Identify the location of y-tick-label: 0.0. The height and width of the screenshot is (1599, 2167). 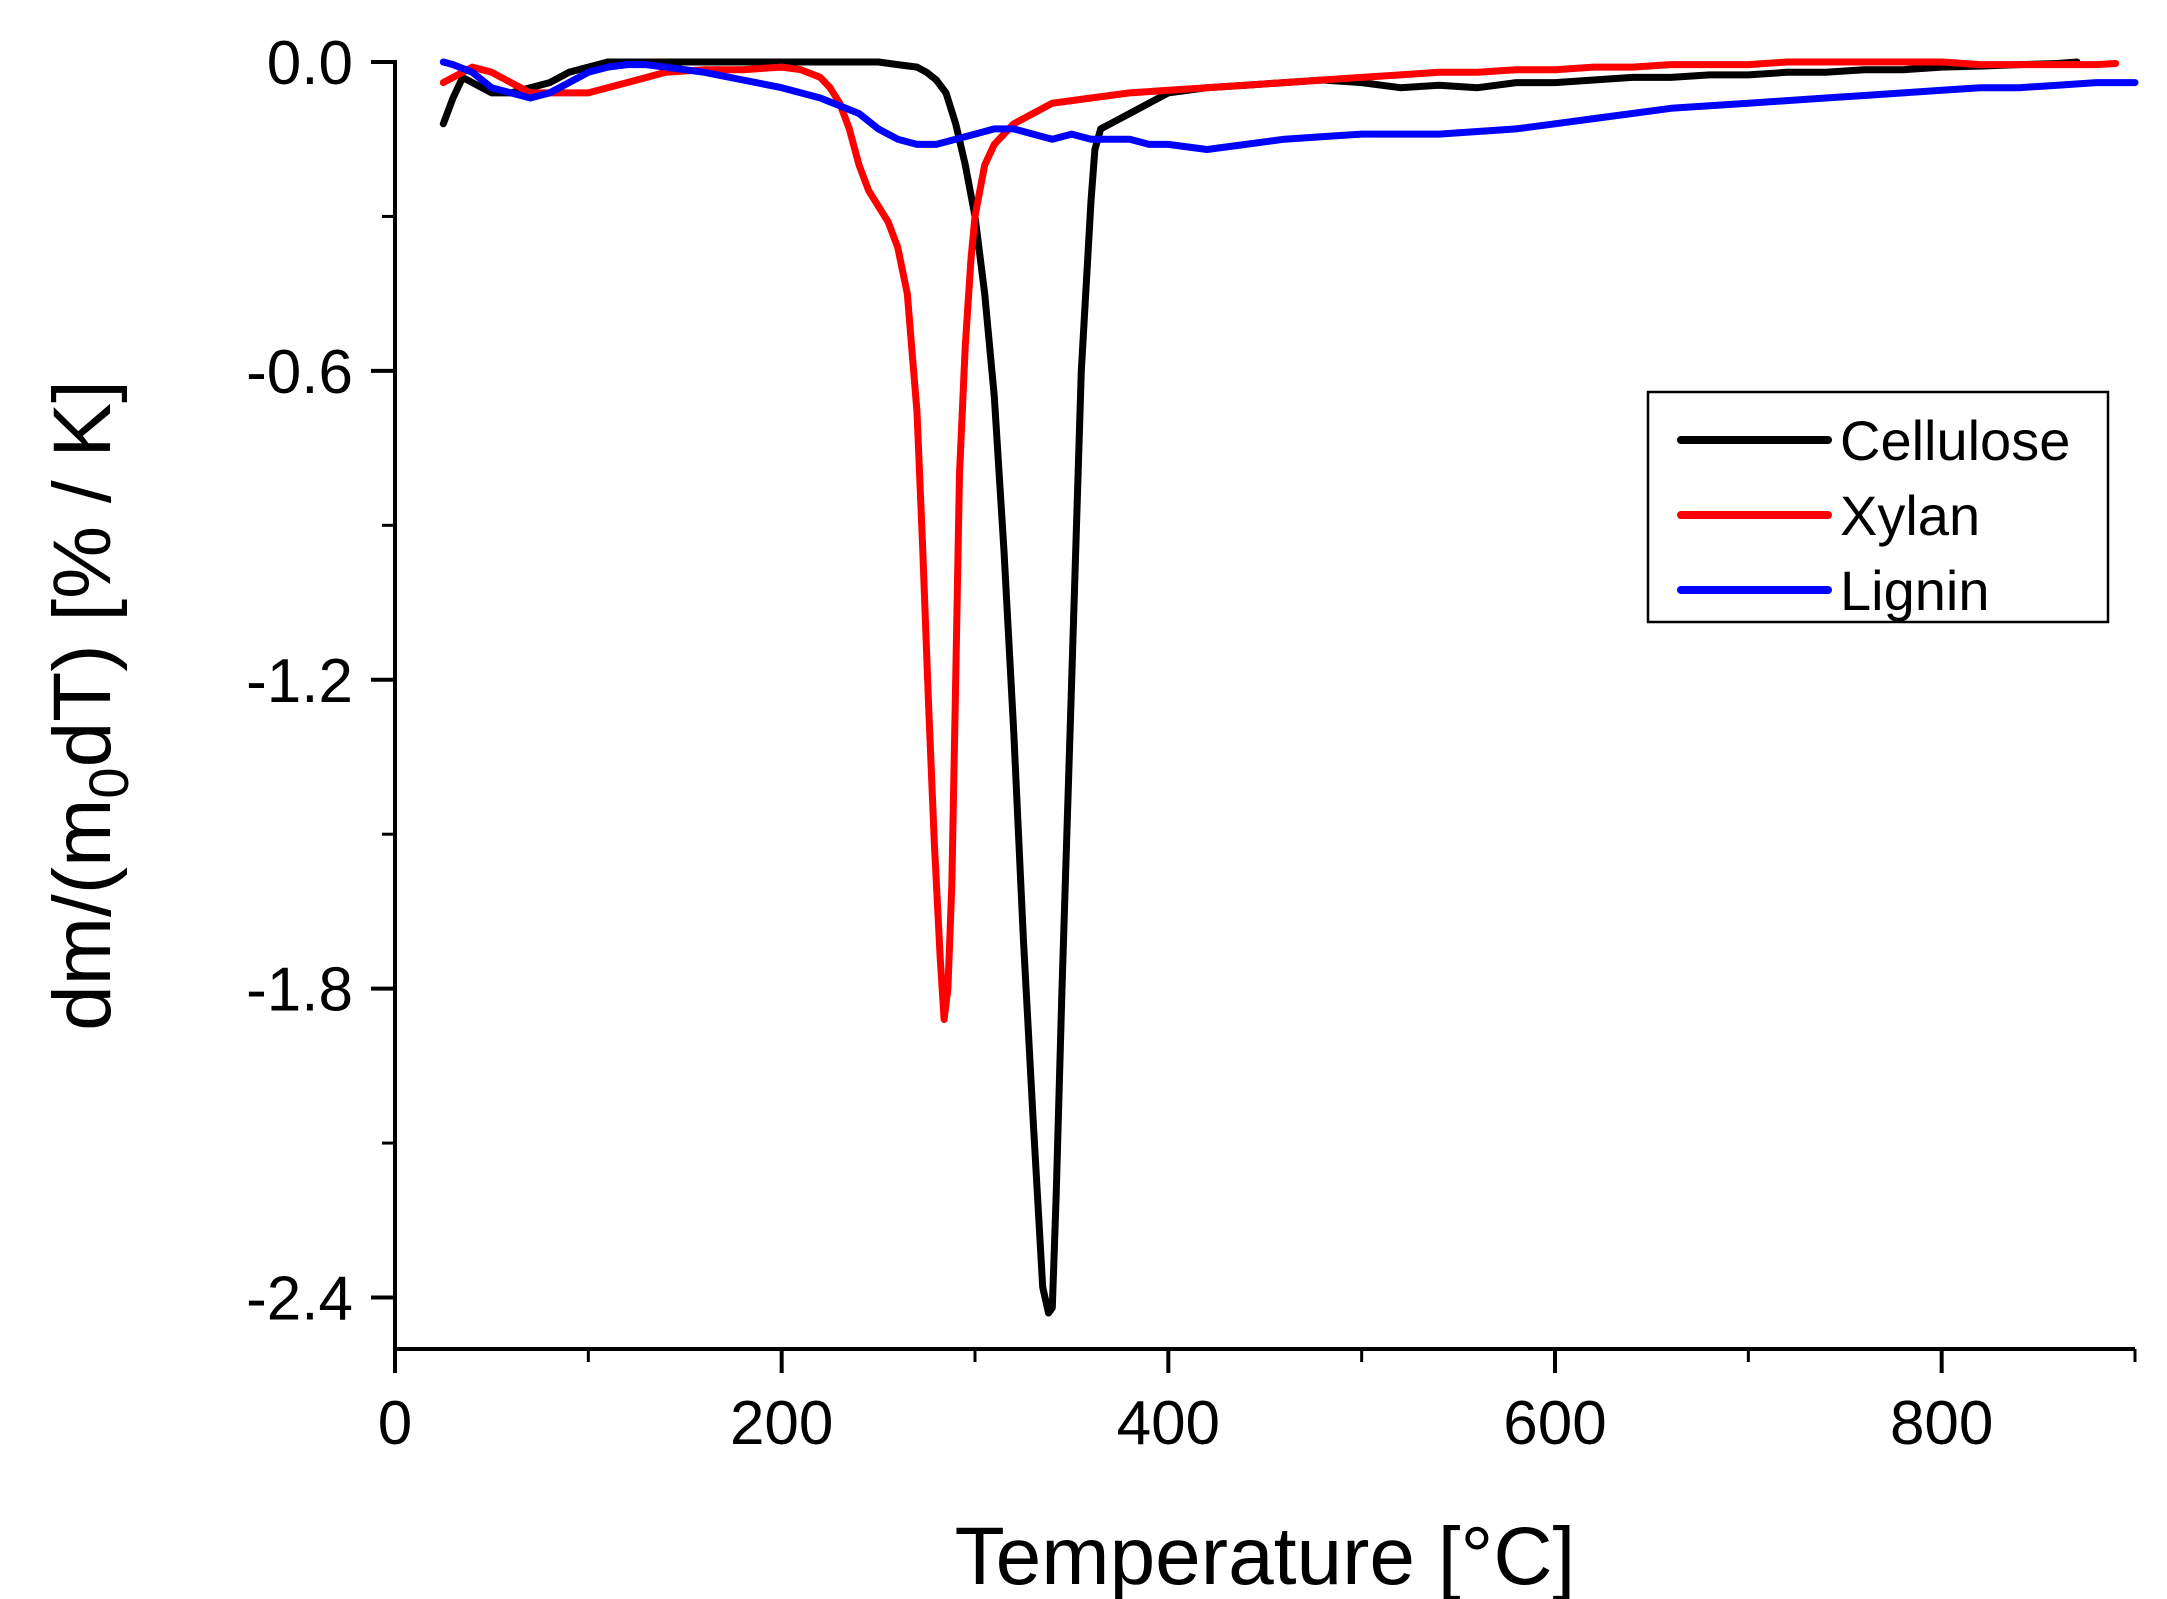
(310, 63).